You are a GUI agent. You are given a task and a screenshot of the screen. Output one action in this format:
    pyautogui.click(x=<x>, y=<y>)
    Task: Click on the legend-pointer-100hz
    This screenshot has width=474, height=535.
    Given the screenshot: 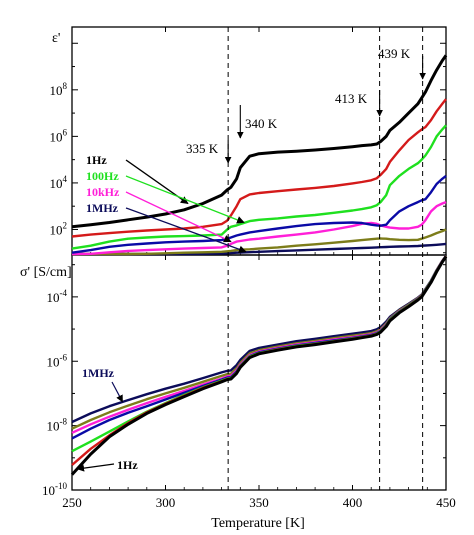 What is the action you would take?
    pyautogui.click(x=185, y=199)
    